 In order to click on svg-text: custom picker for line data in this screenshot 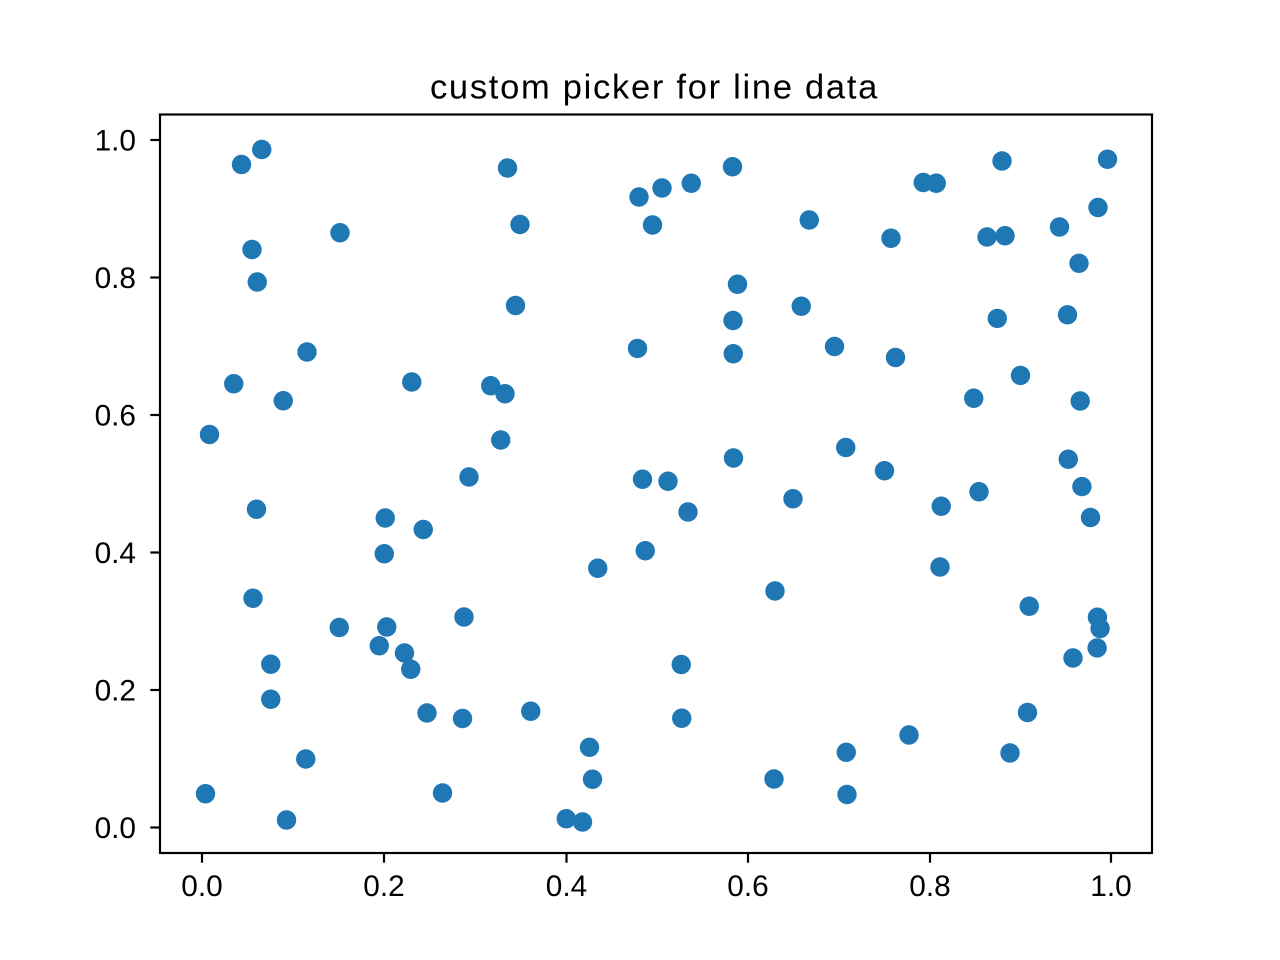, I will do `click(654, 88)`.